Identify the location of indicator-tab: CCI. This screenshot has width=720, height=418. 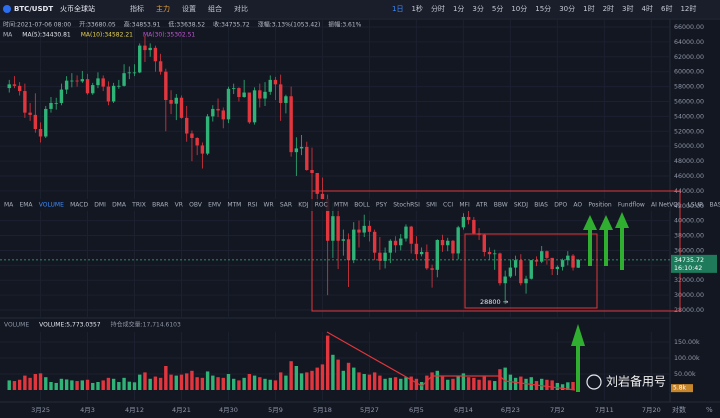
(448, 205).